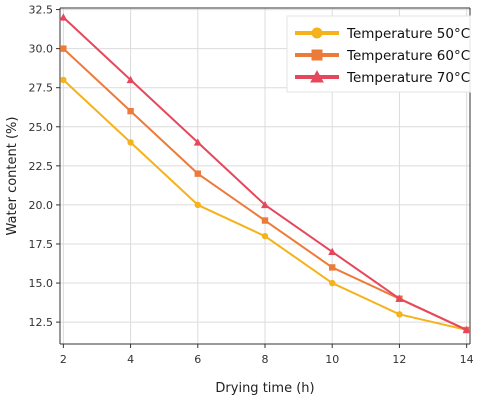 This screenshot has width=480, height=402. Describe the element at coordinates (399, 359) in the screenshot. I see `x-tick-label: 12` at that location.